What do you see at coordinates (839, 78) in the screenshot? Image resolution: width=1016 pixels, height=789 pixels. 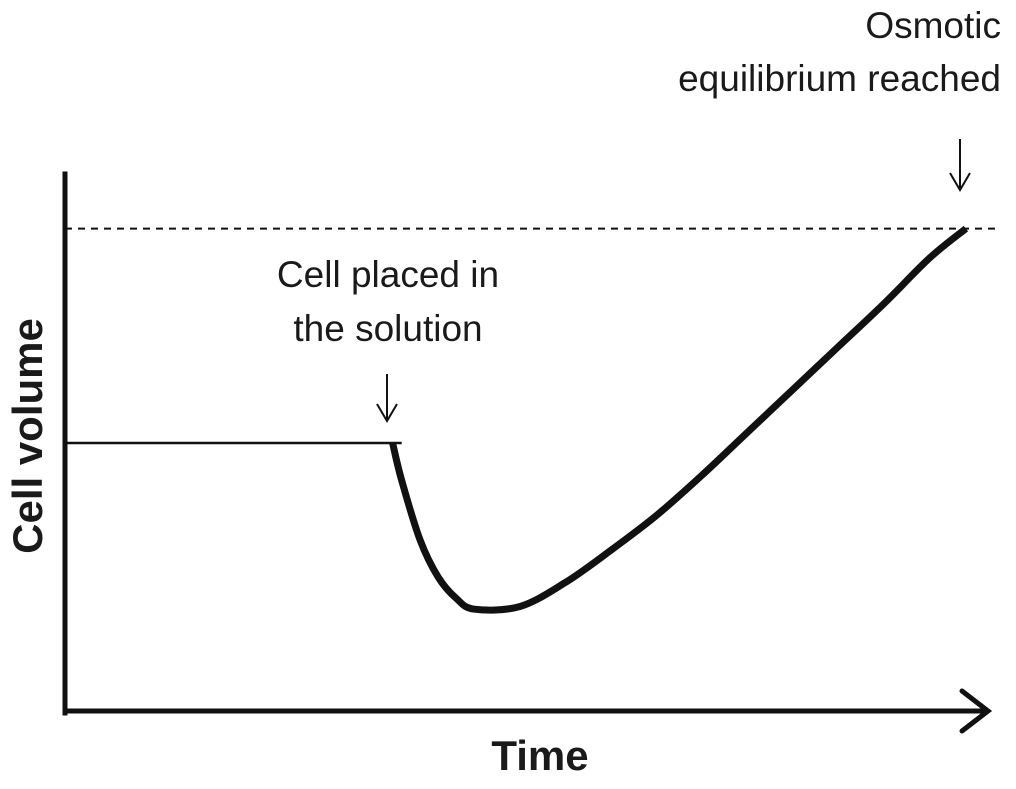 I see `annotation-equilibrium-line-2: equilibrium reached` at bounding box center [839, 78].